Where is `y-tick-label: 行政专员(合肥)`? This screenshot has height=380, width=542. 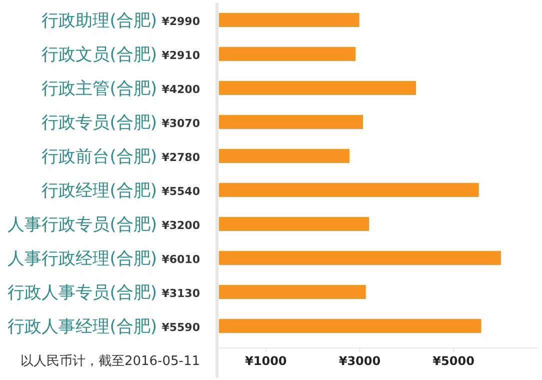
y-tick-label: 行政专员(合肥) is located at coordinates (99, 123).